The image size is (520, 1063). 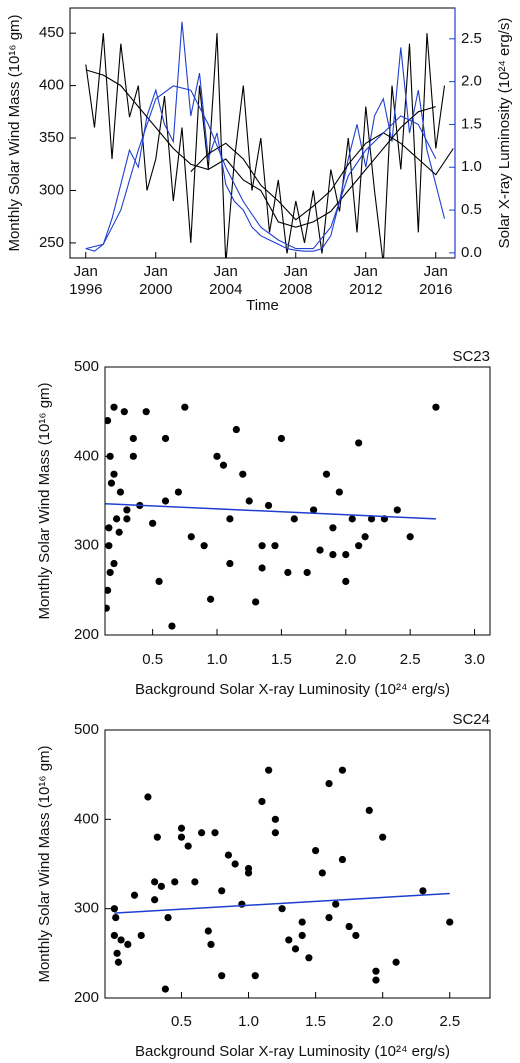 I want to click on y-tick-label: 350, so click(x=51, y=137).